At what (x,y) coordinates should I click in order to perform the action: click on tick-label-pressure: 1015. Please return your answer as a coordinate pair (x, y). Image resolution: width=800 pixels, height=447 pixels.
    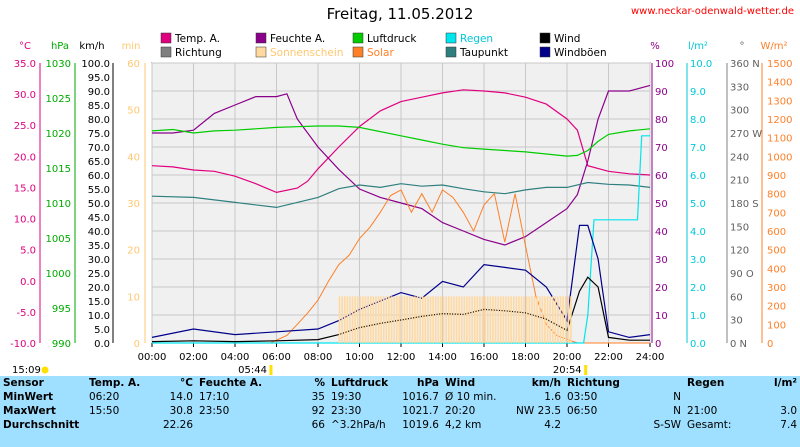
    Looking at the image, I should click on (58, 169).